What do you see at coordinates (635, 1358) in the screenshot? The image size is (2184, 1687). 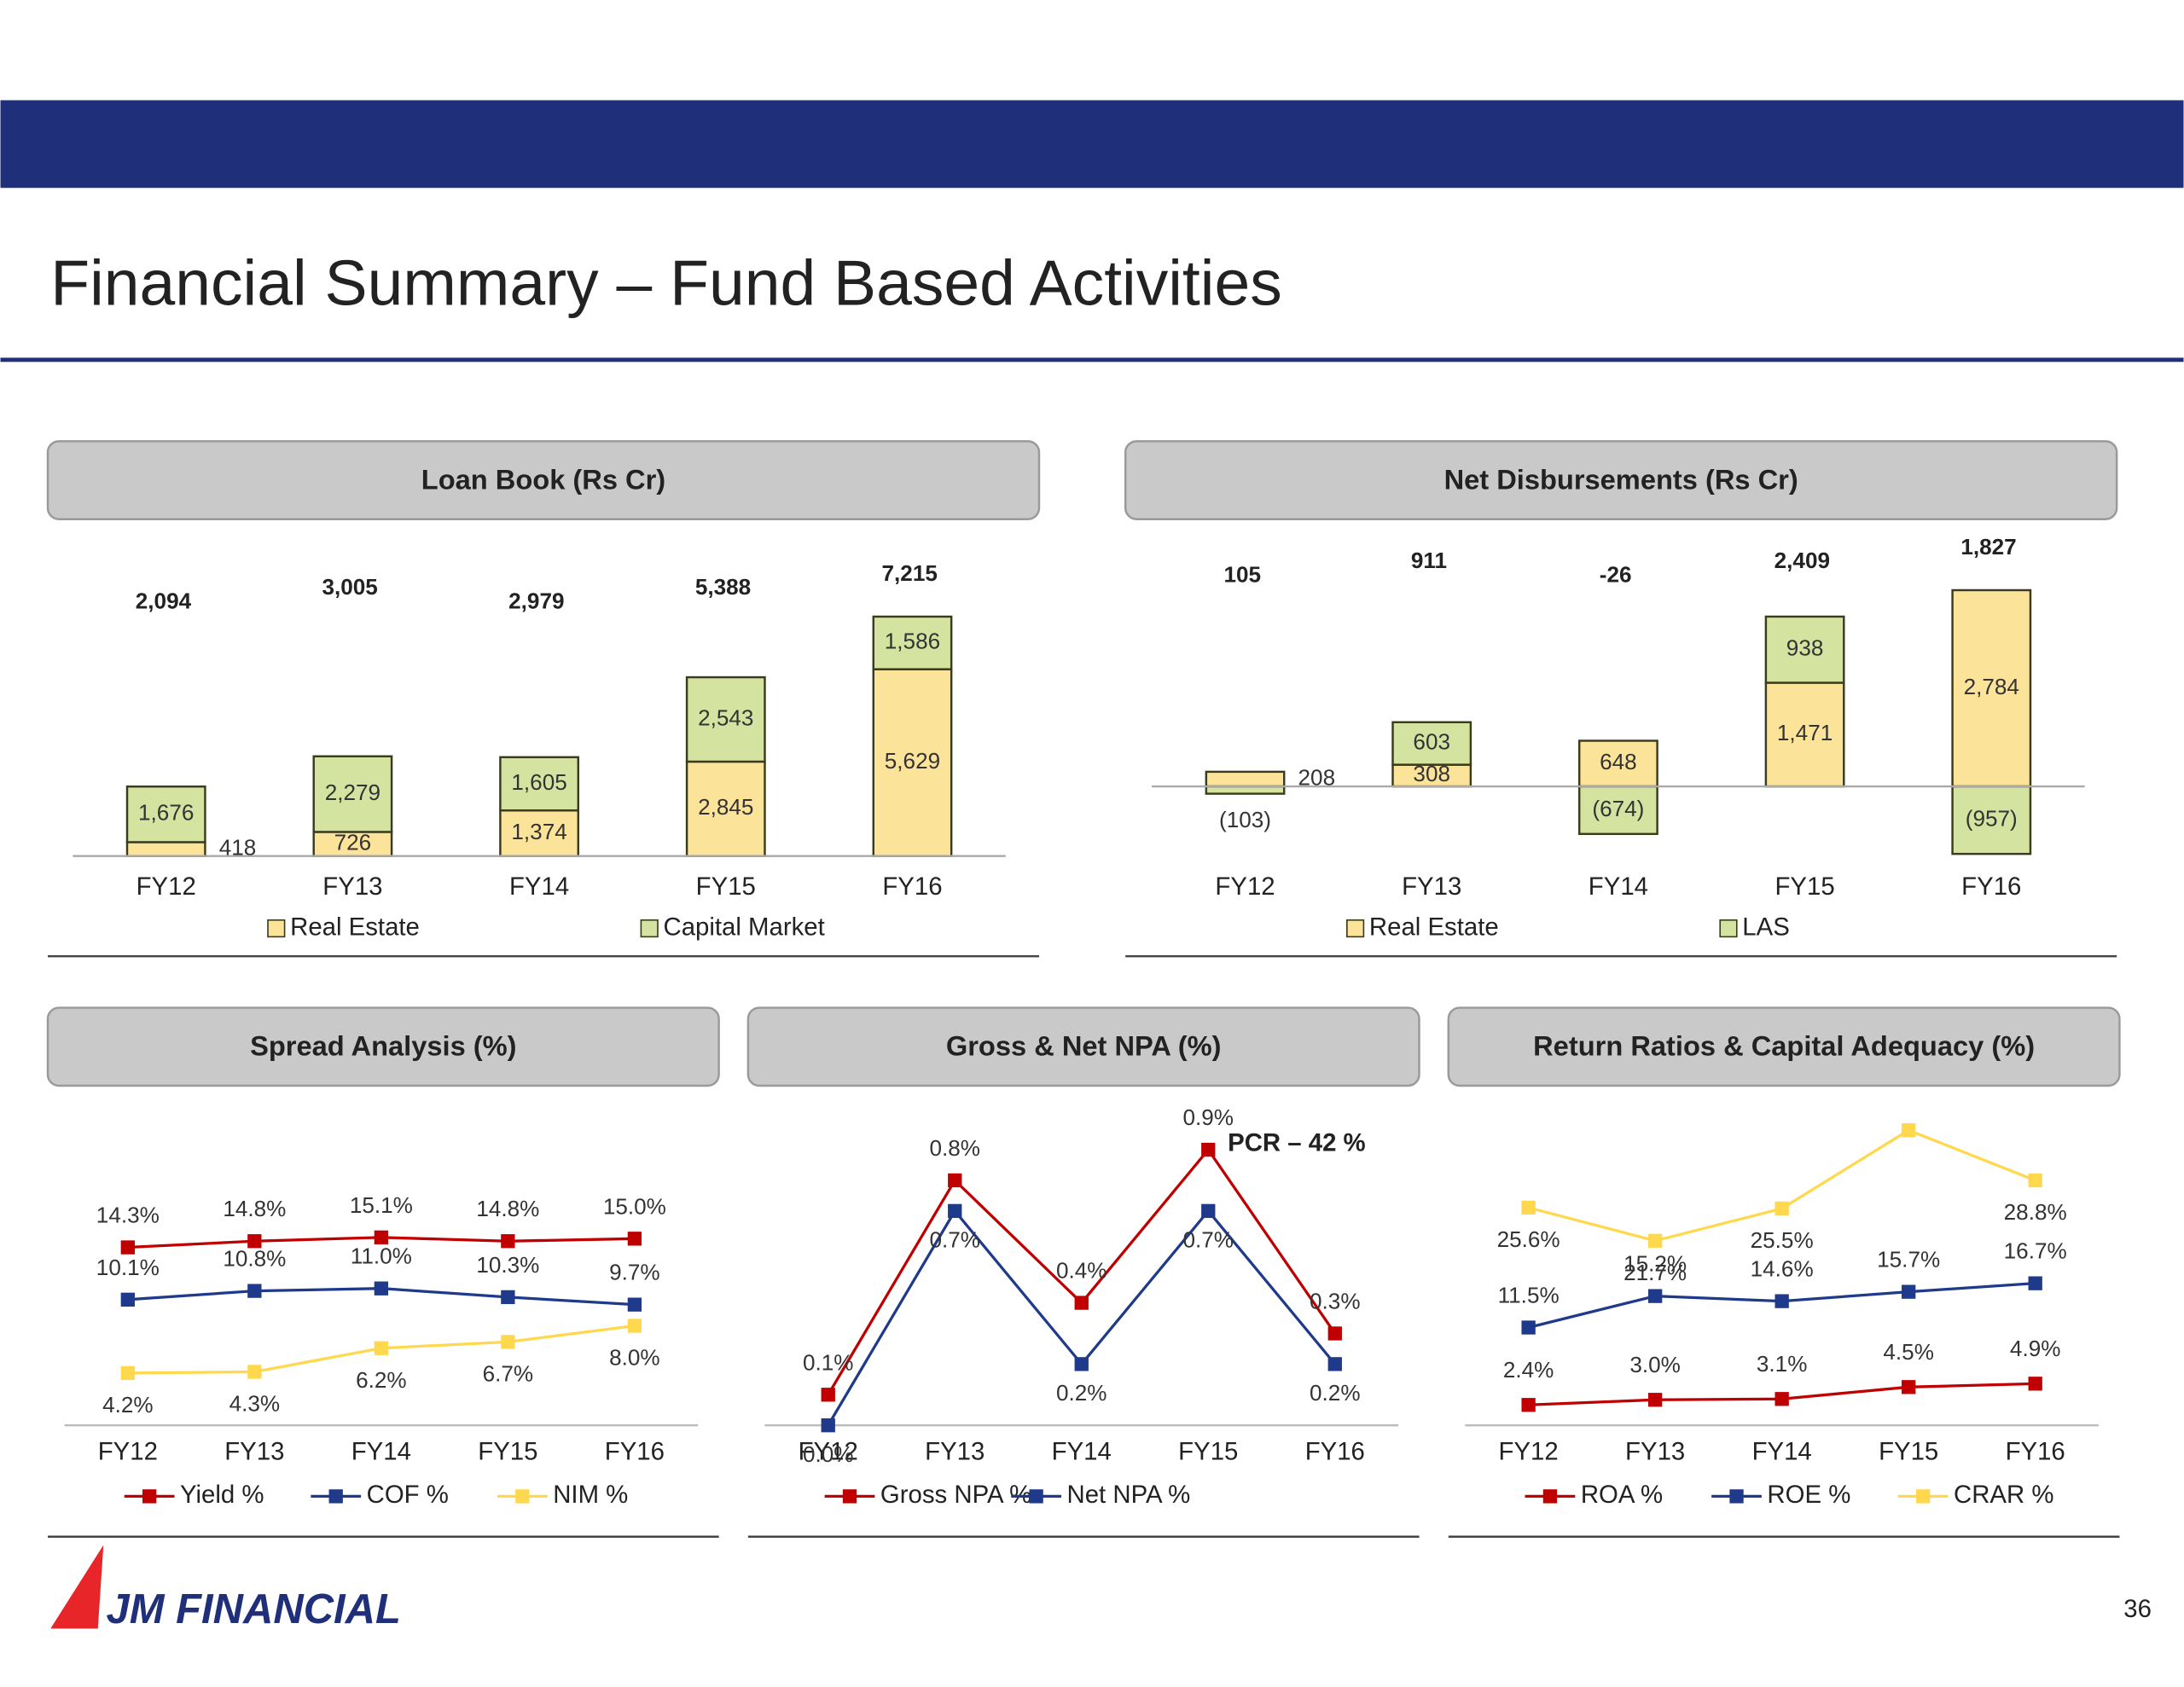 I see `point-label: 8.0%` at bounding box center [635, 1358].